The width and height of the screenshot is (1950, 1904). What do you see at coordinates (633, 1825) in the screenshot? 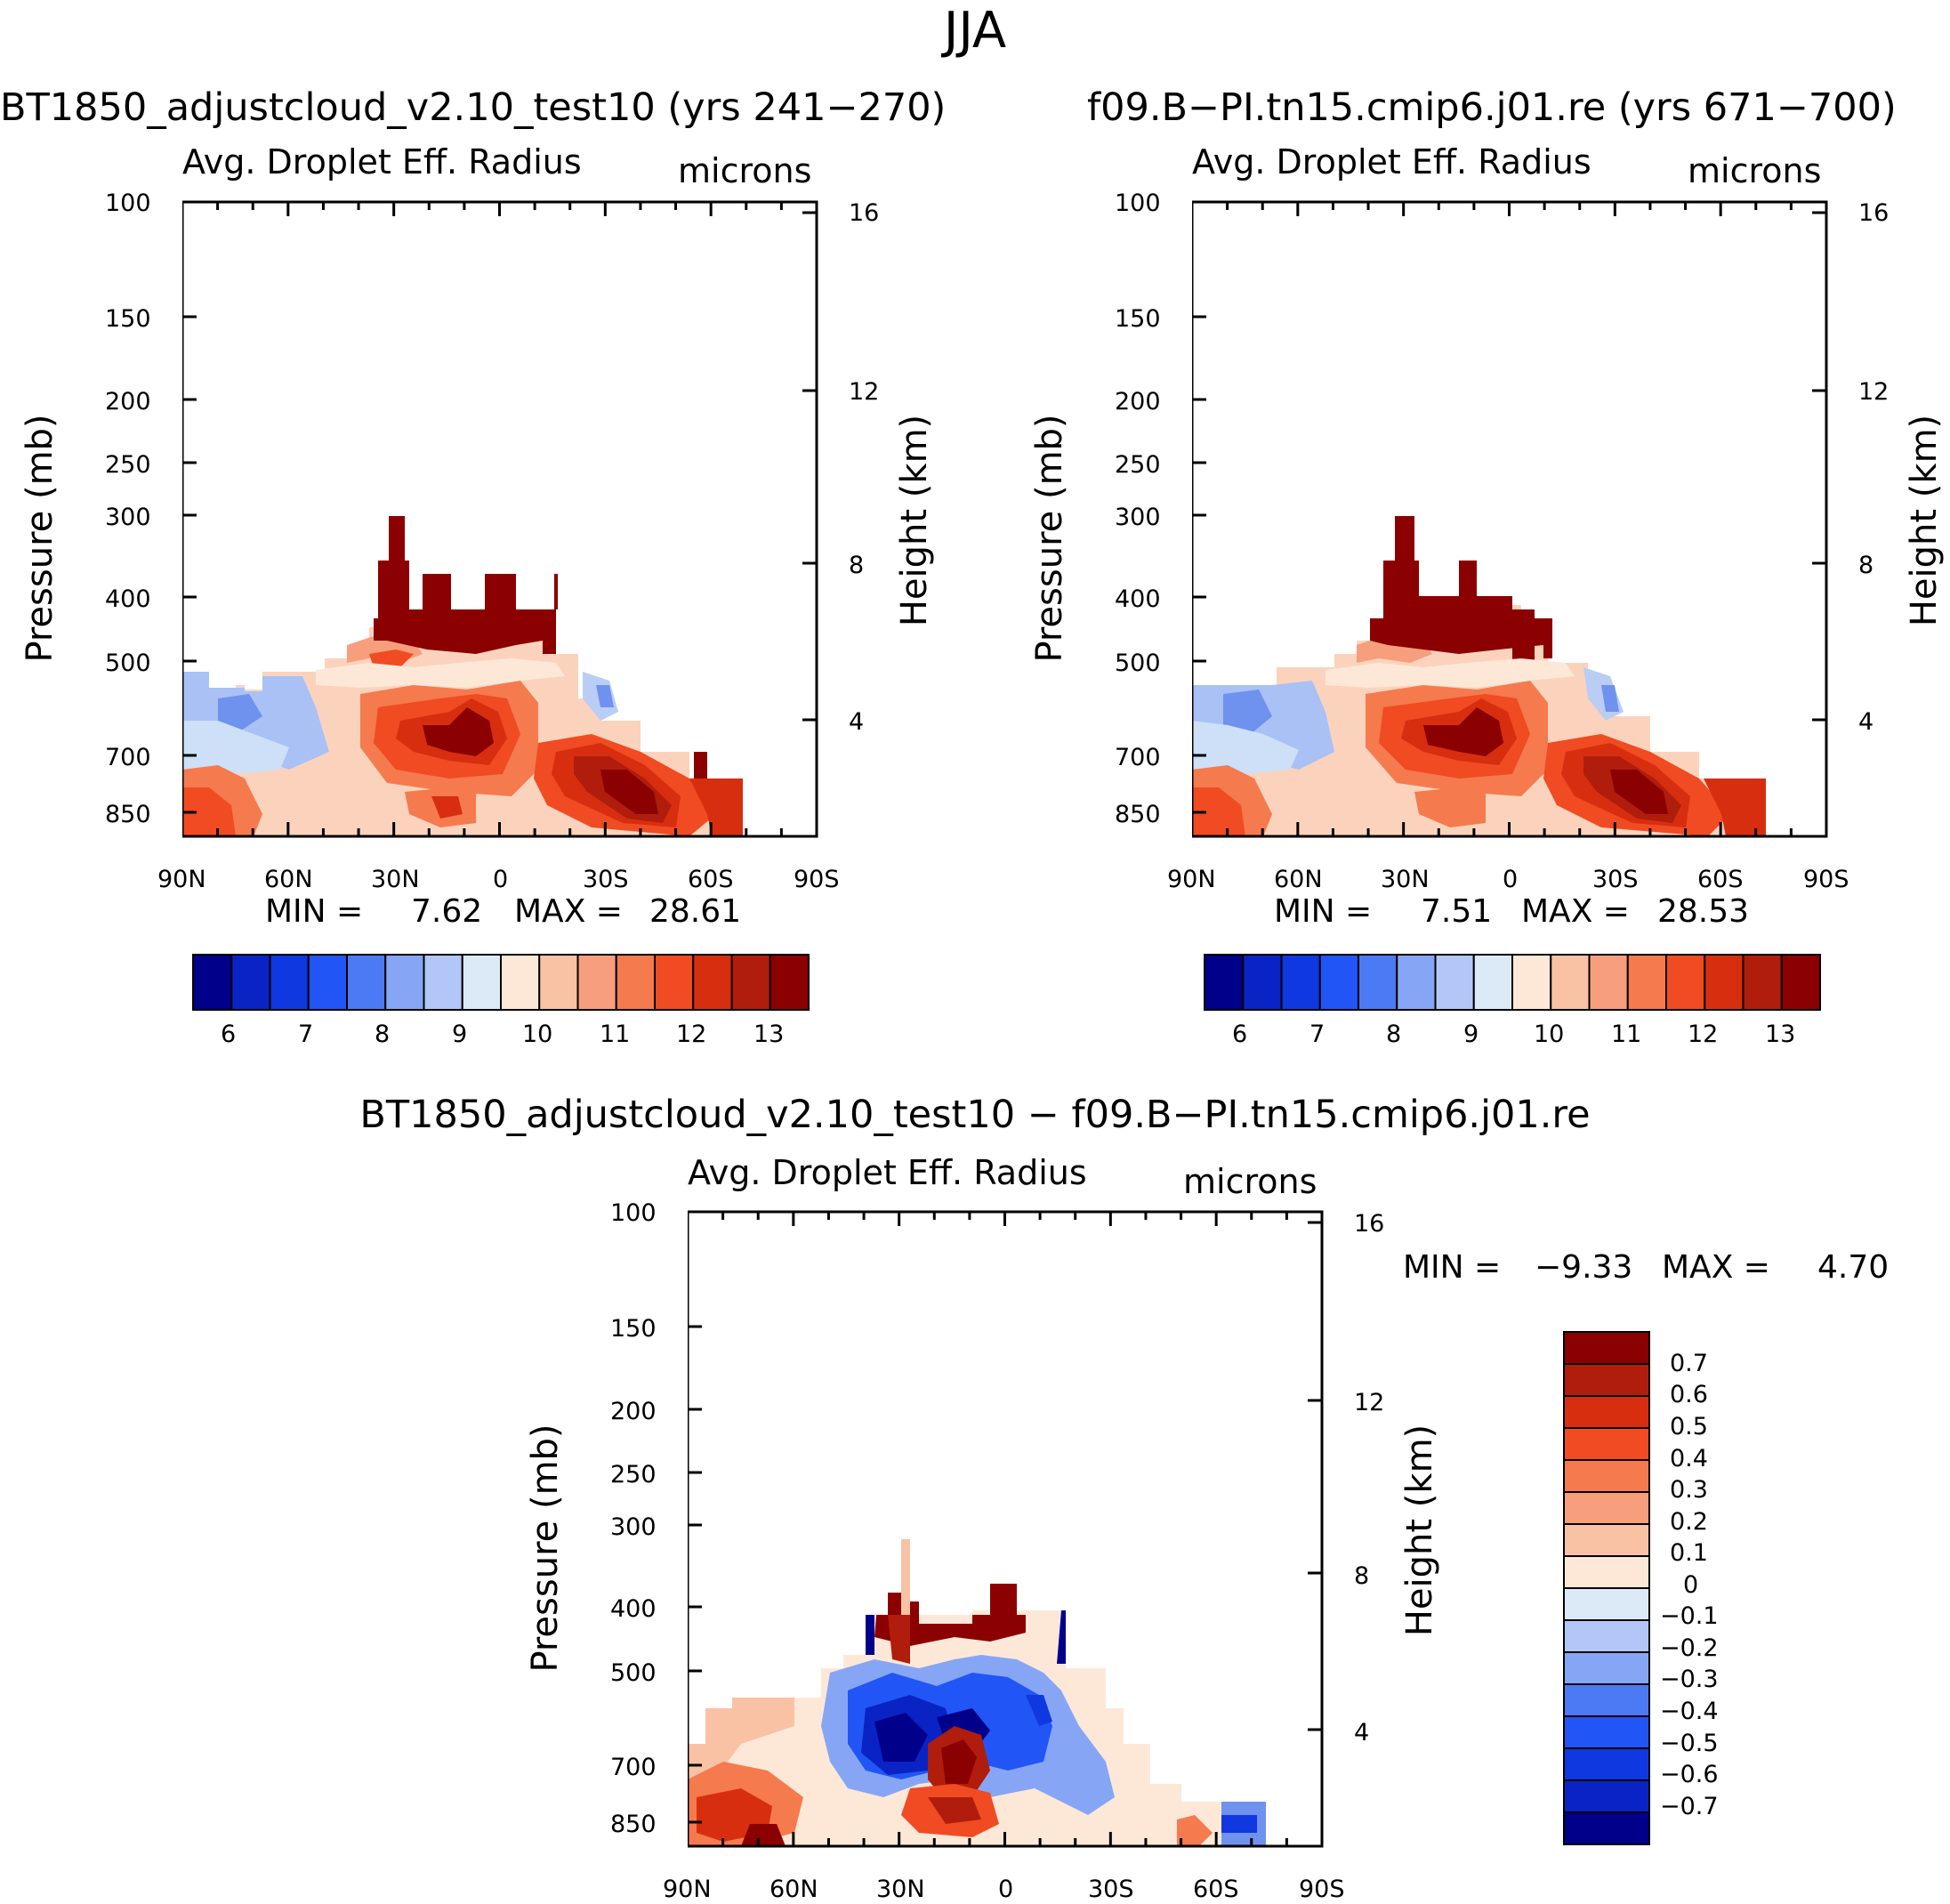
I see `diff-ytick-850: 850` at bounding box center [633, 1825].